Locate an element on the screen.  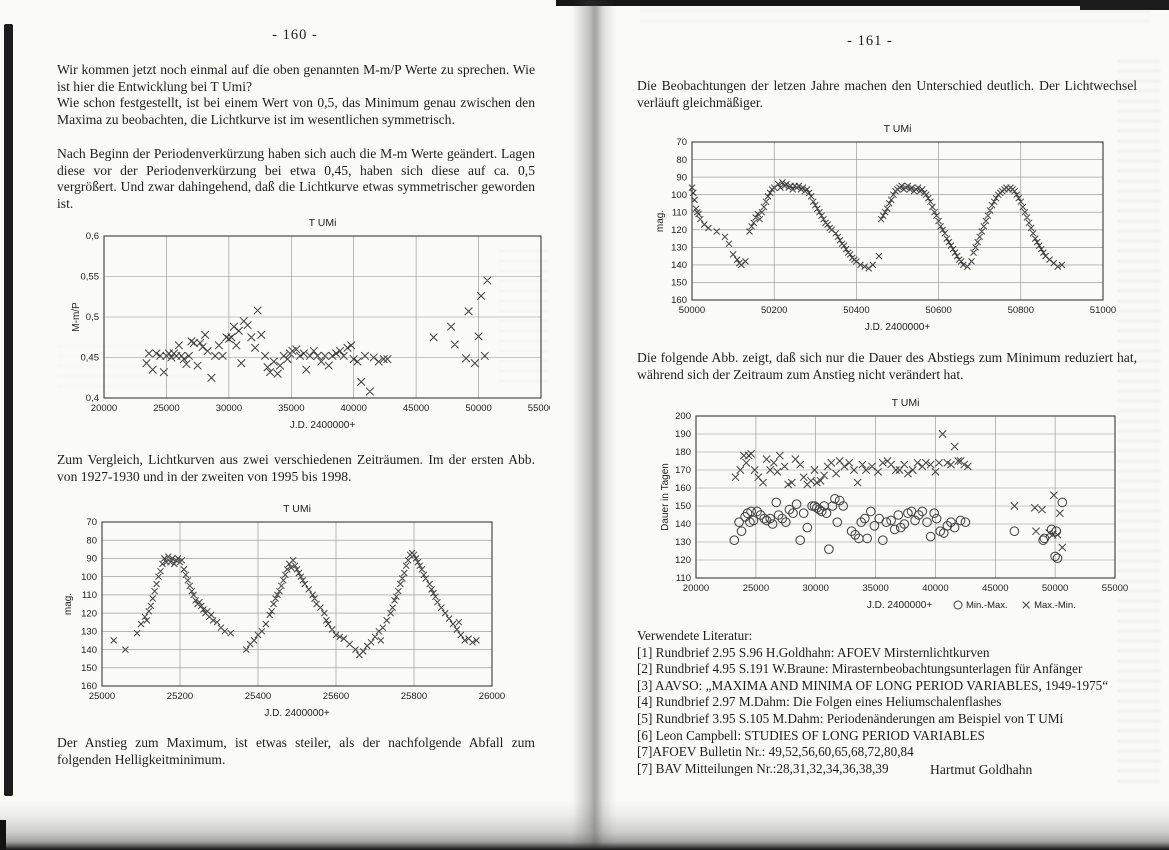
svg-text: 100 is located at coordinates (89, 577).